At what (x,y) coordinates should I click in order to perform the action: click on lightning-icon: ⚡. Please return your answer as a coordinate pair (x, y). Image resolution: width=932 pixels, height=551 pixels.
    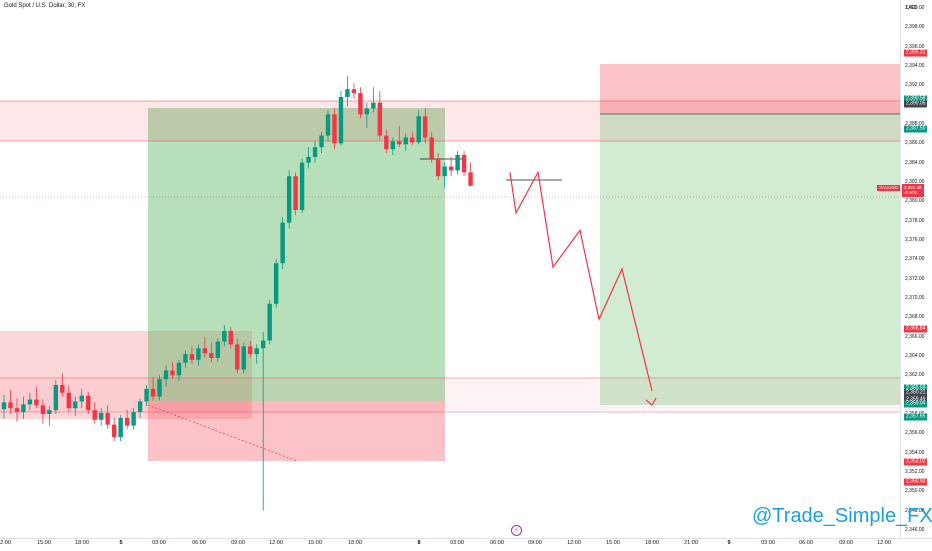
    Looking at the image, I should click on (516, 530).